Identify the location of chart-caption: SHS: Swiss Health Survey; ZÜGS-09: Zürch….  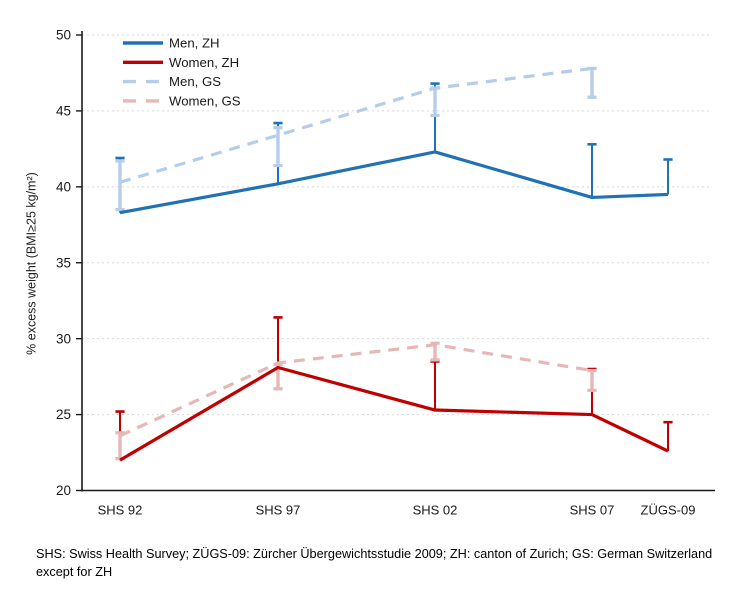
(374, 563).